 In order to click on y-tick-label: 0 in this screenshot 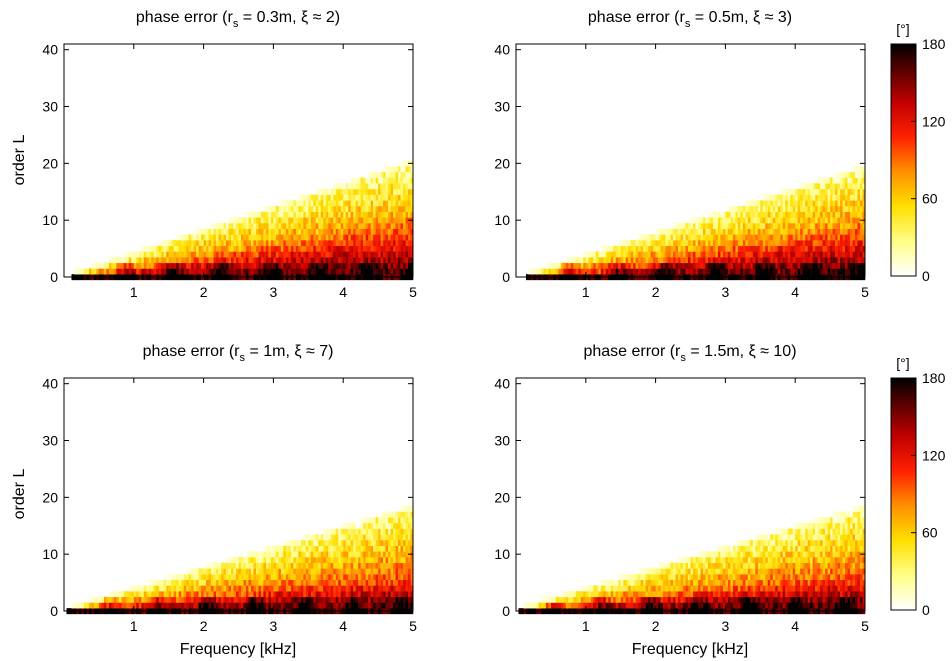, I will do `click(54, 611)`.